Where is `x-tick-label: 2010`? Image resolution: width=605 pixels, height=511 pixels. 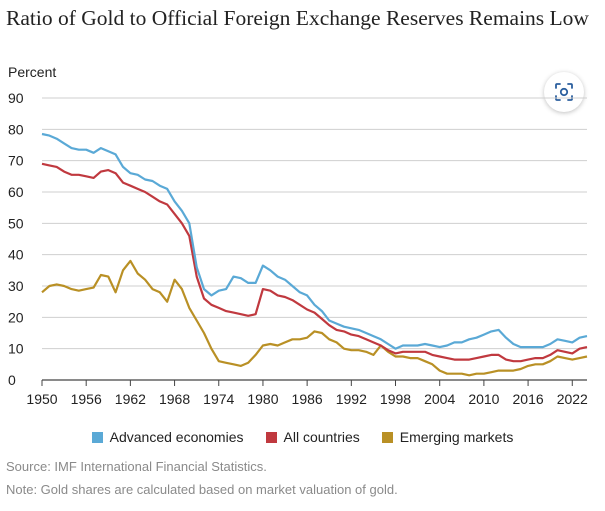 x-tick-label: 2010 is located at coordinates (483, 399).